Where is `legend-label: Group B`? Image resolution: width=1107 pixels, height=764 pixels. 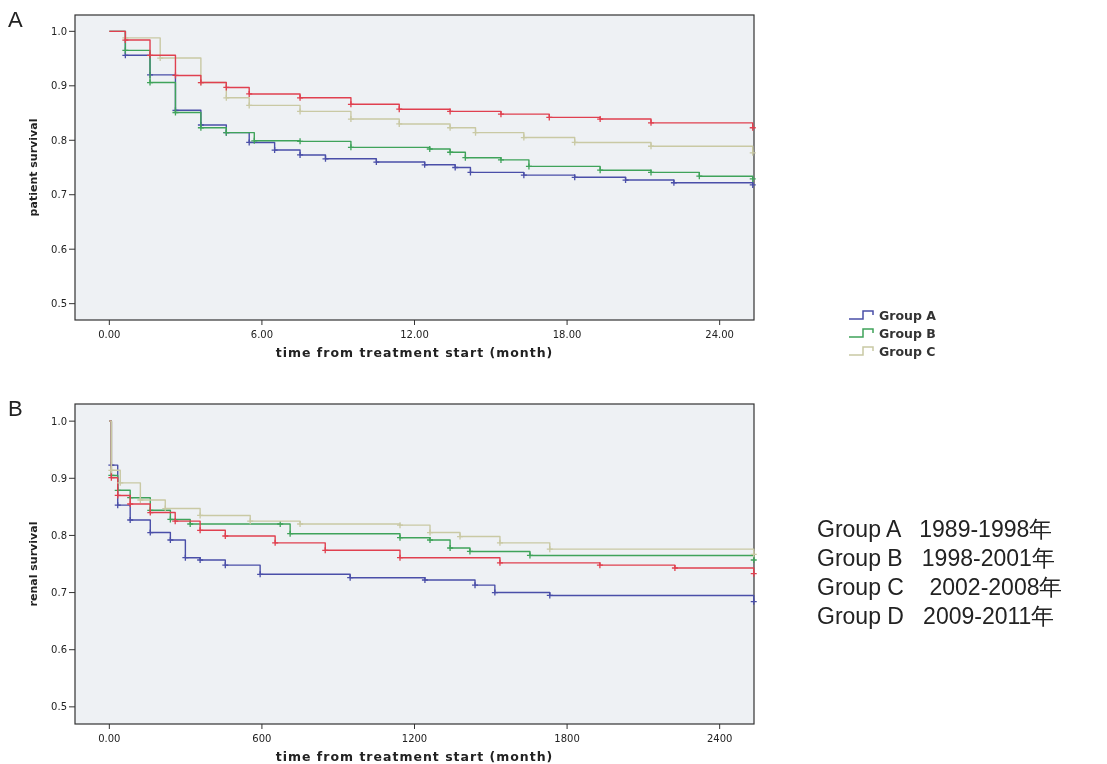 legend-label: Group B is located at coordinates (907, 333).